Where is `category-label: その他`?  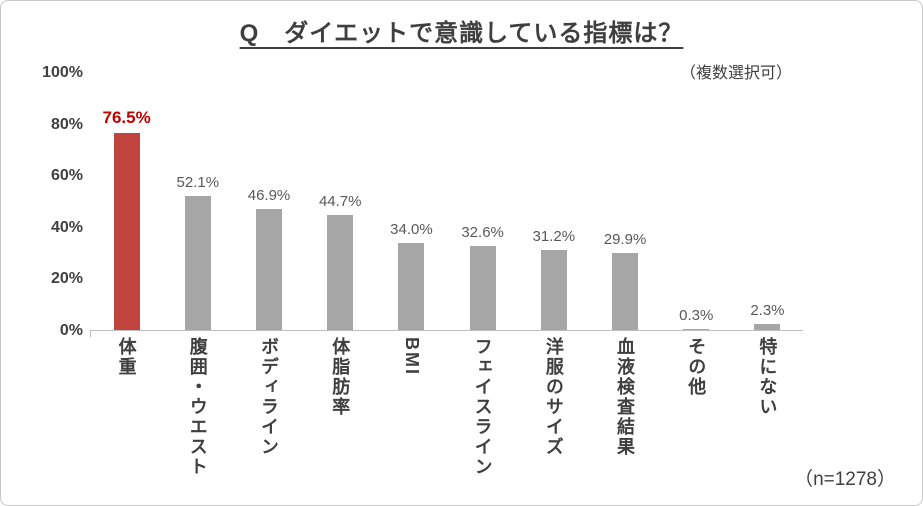
category-label: その他 is located at coordinates (696, 367).